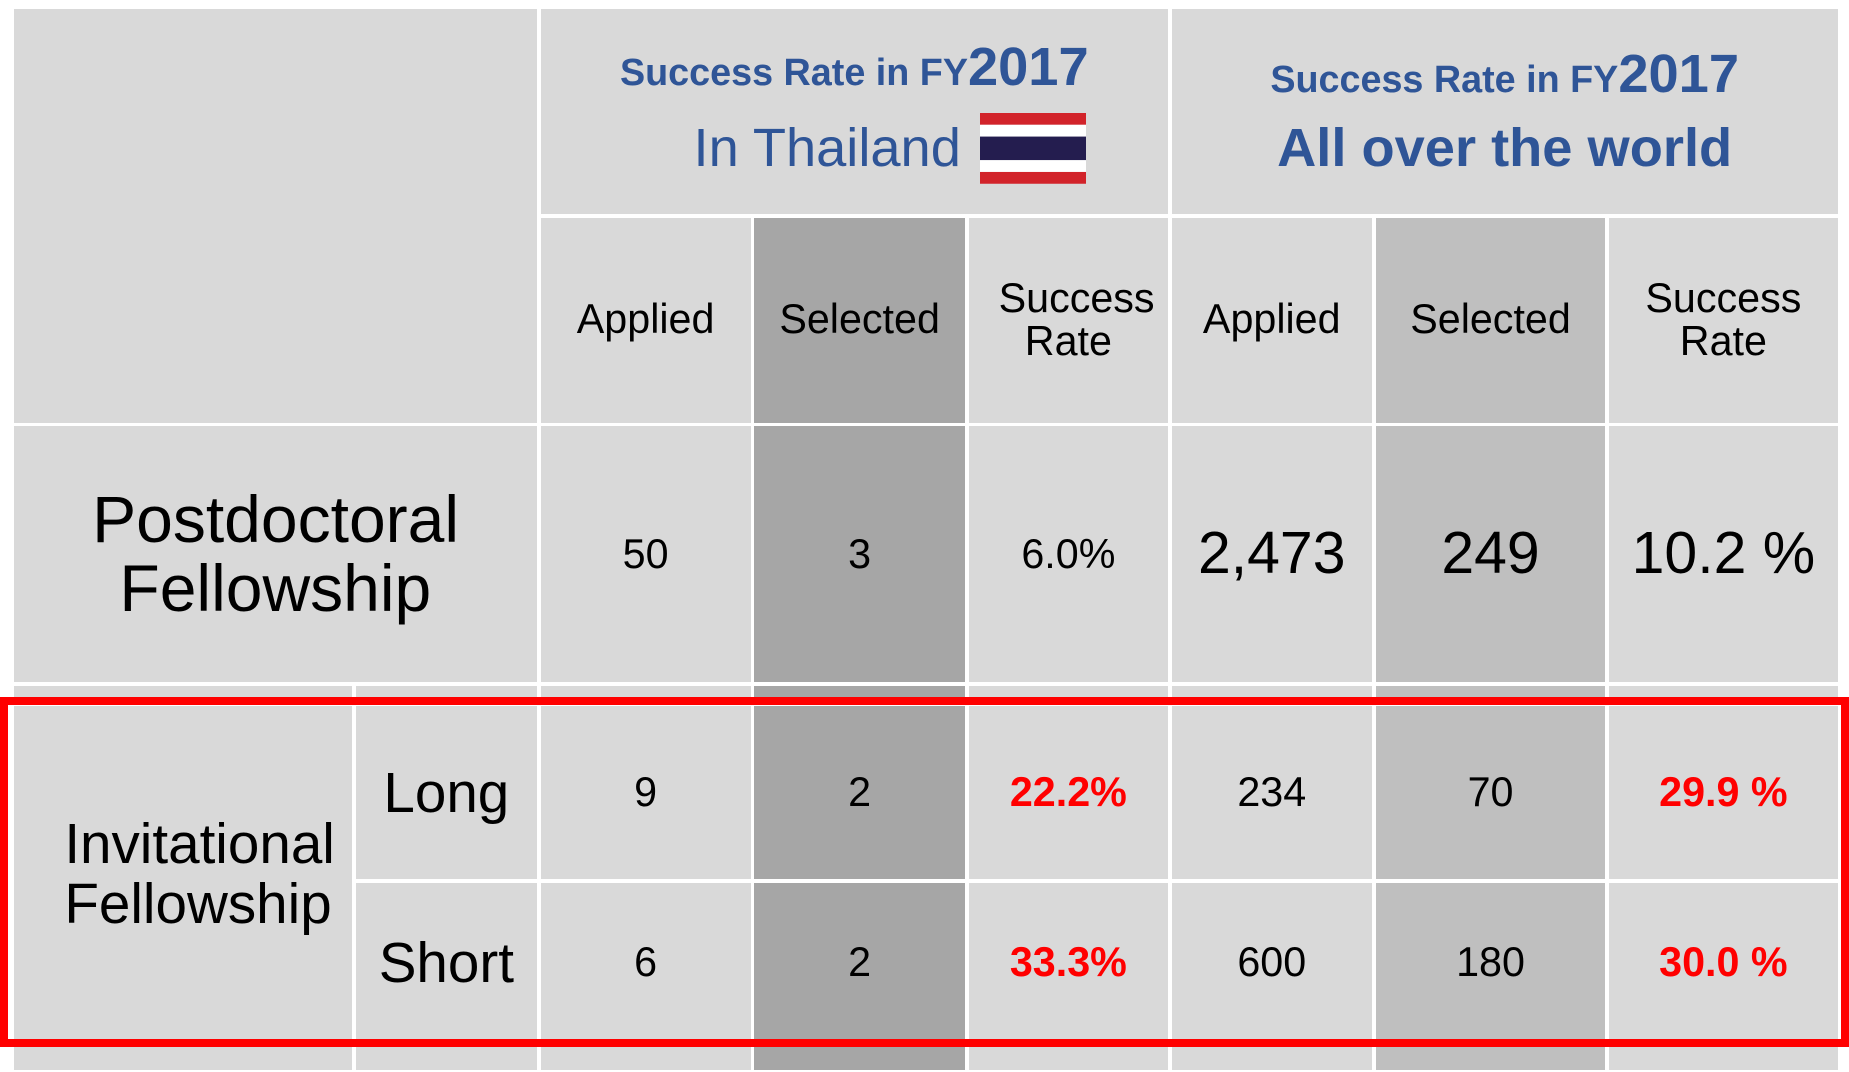 The width and height of the screenshot is (1849, 1072). I want to click on sub-row-label: Long, so click(446, 792).